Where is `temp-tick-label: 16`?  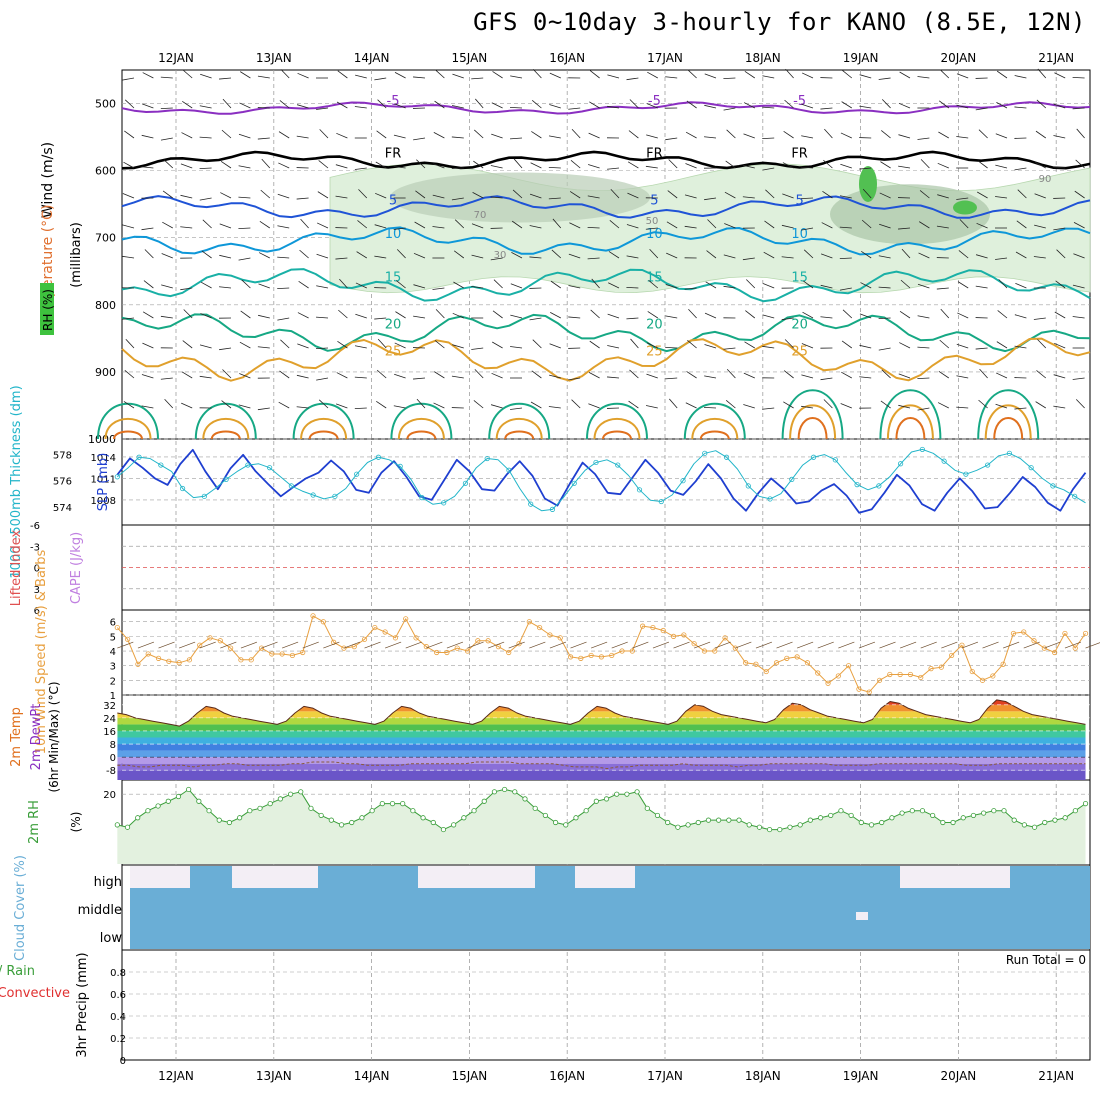
temp-tick-label: 16 is located at coordinates (109, 732).